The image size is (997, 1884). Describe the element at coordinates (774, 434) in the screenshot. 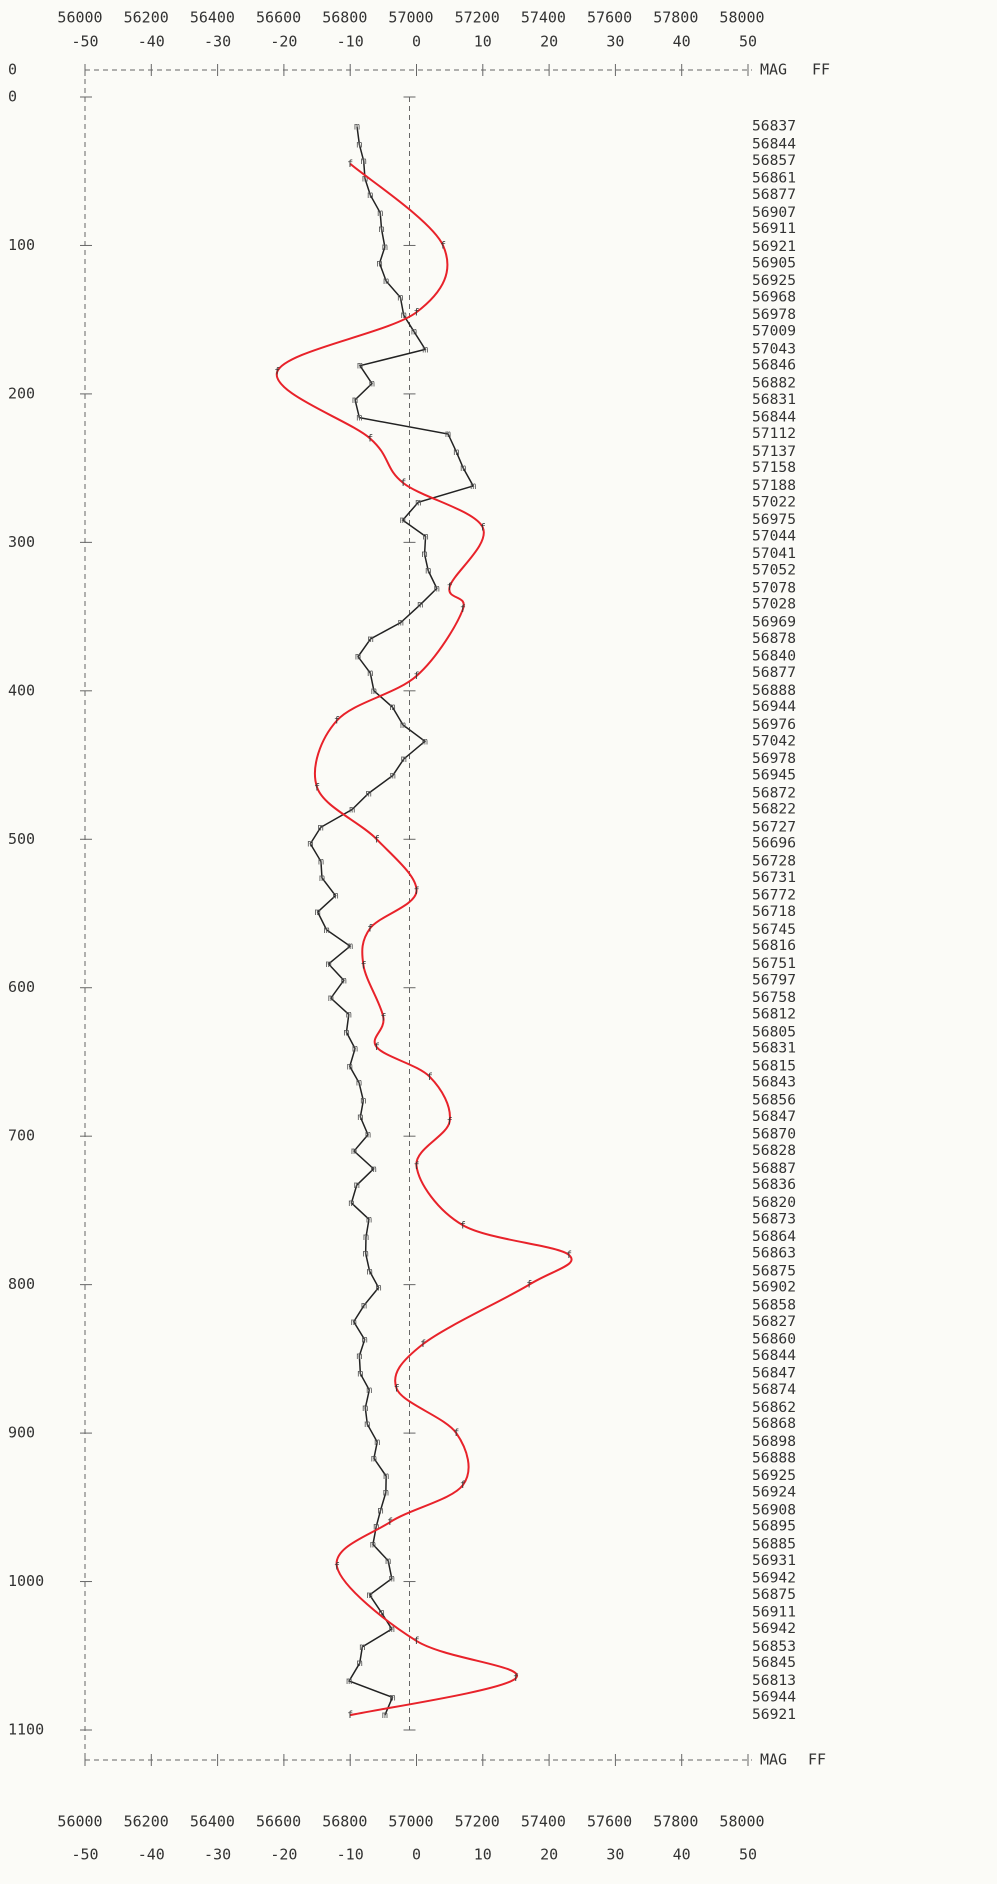

I see `mag-value-label: 57112` at that location.